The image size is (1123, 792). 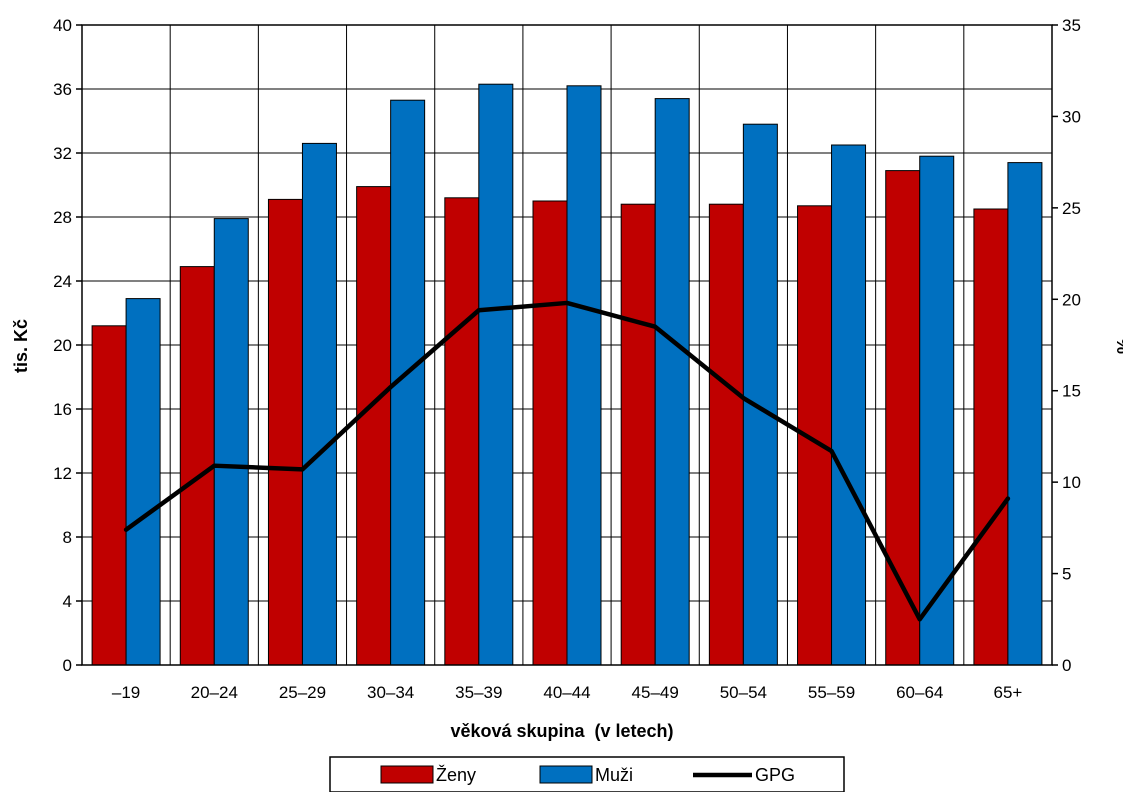 I want to click on x-axis-title: věková skupina (v letech), so click(x=561, y=731).